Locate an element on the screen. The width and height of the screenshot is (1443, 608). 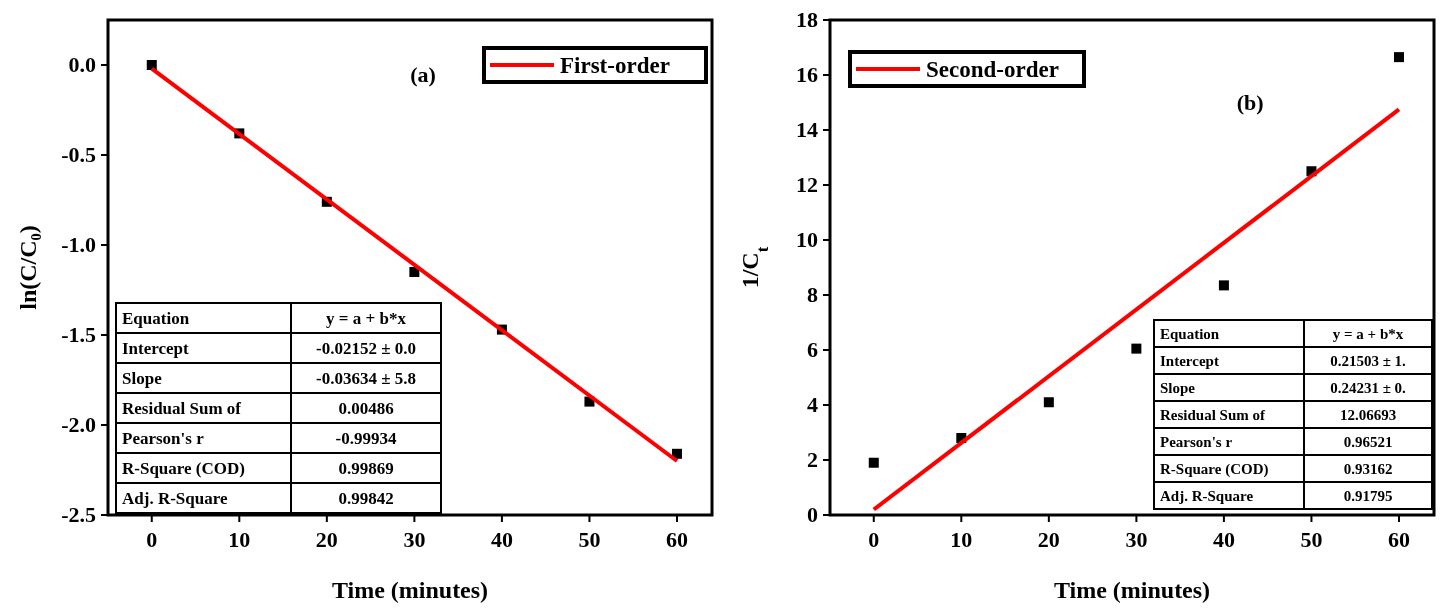
y-tick-label: -2.0 is located at coordinates (78, 424).